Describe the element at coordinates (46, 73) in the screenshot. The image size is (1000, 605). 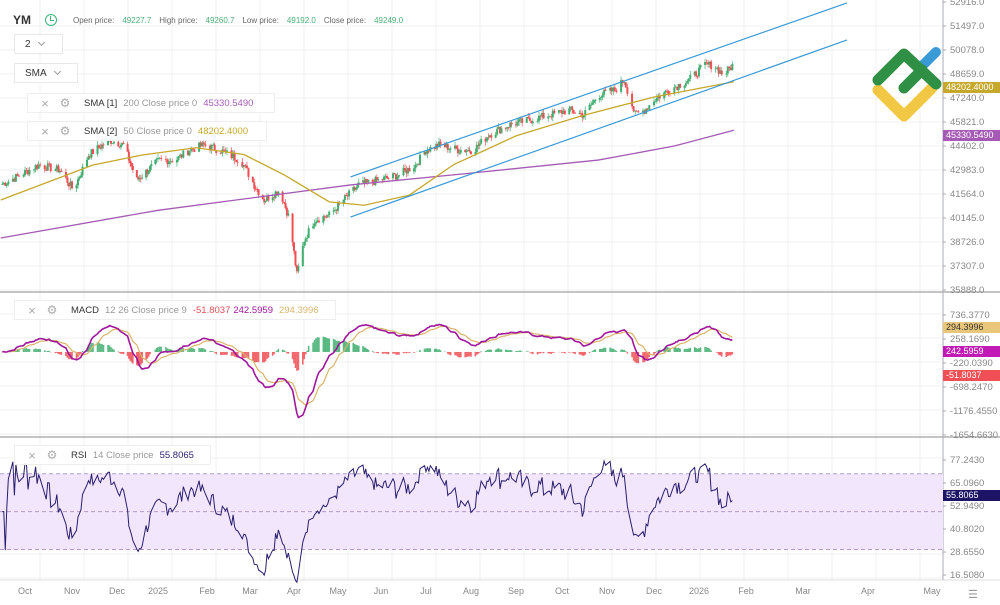
I see `indicator-select: SMA` at that location.